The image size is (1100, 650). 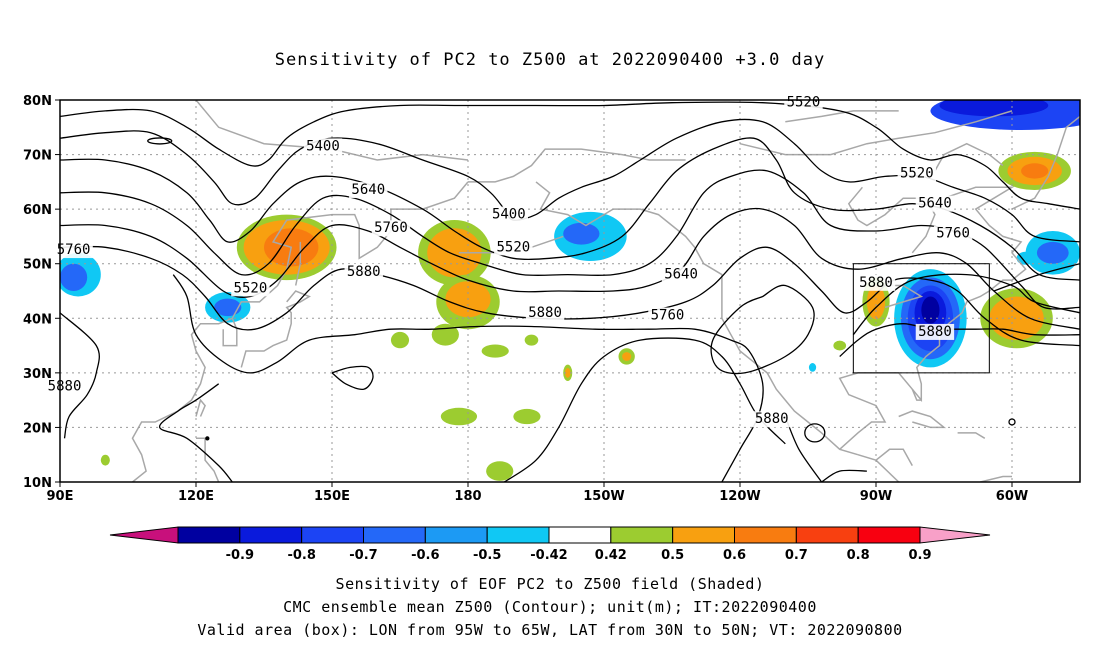 What do you see at coordinates (425, 555) in the screenshot?
I see `colorbar-label: -0.6` at bounding box center [425, 555].